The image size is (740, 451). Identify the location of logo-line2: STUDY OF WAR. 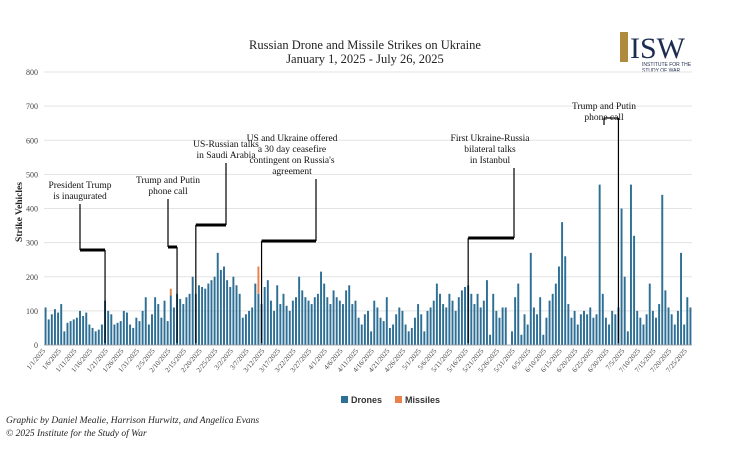
(661, 71).